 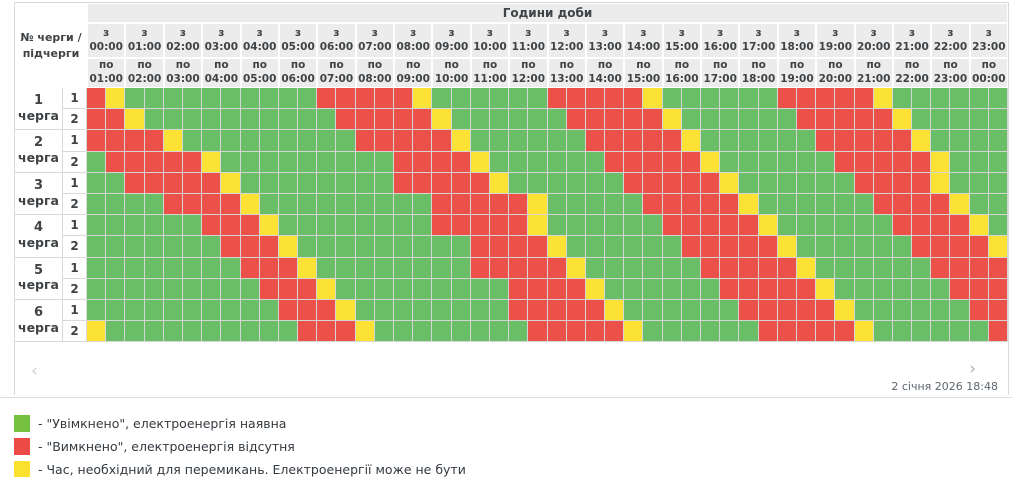 I want to click on schedule-updated-timestamp: 2 січня 2026 18:48, so click(x=944, y=386).